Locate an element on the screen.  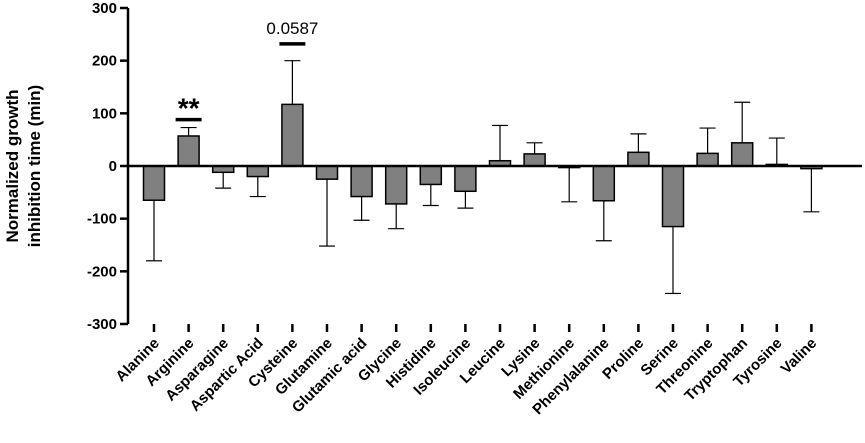
annotation-label: 0.0587 is located at coordinates (292, 28).